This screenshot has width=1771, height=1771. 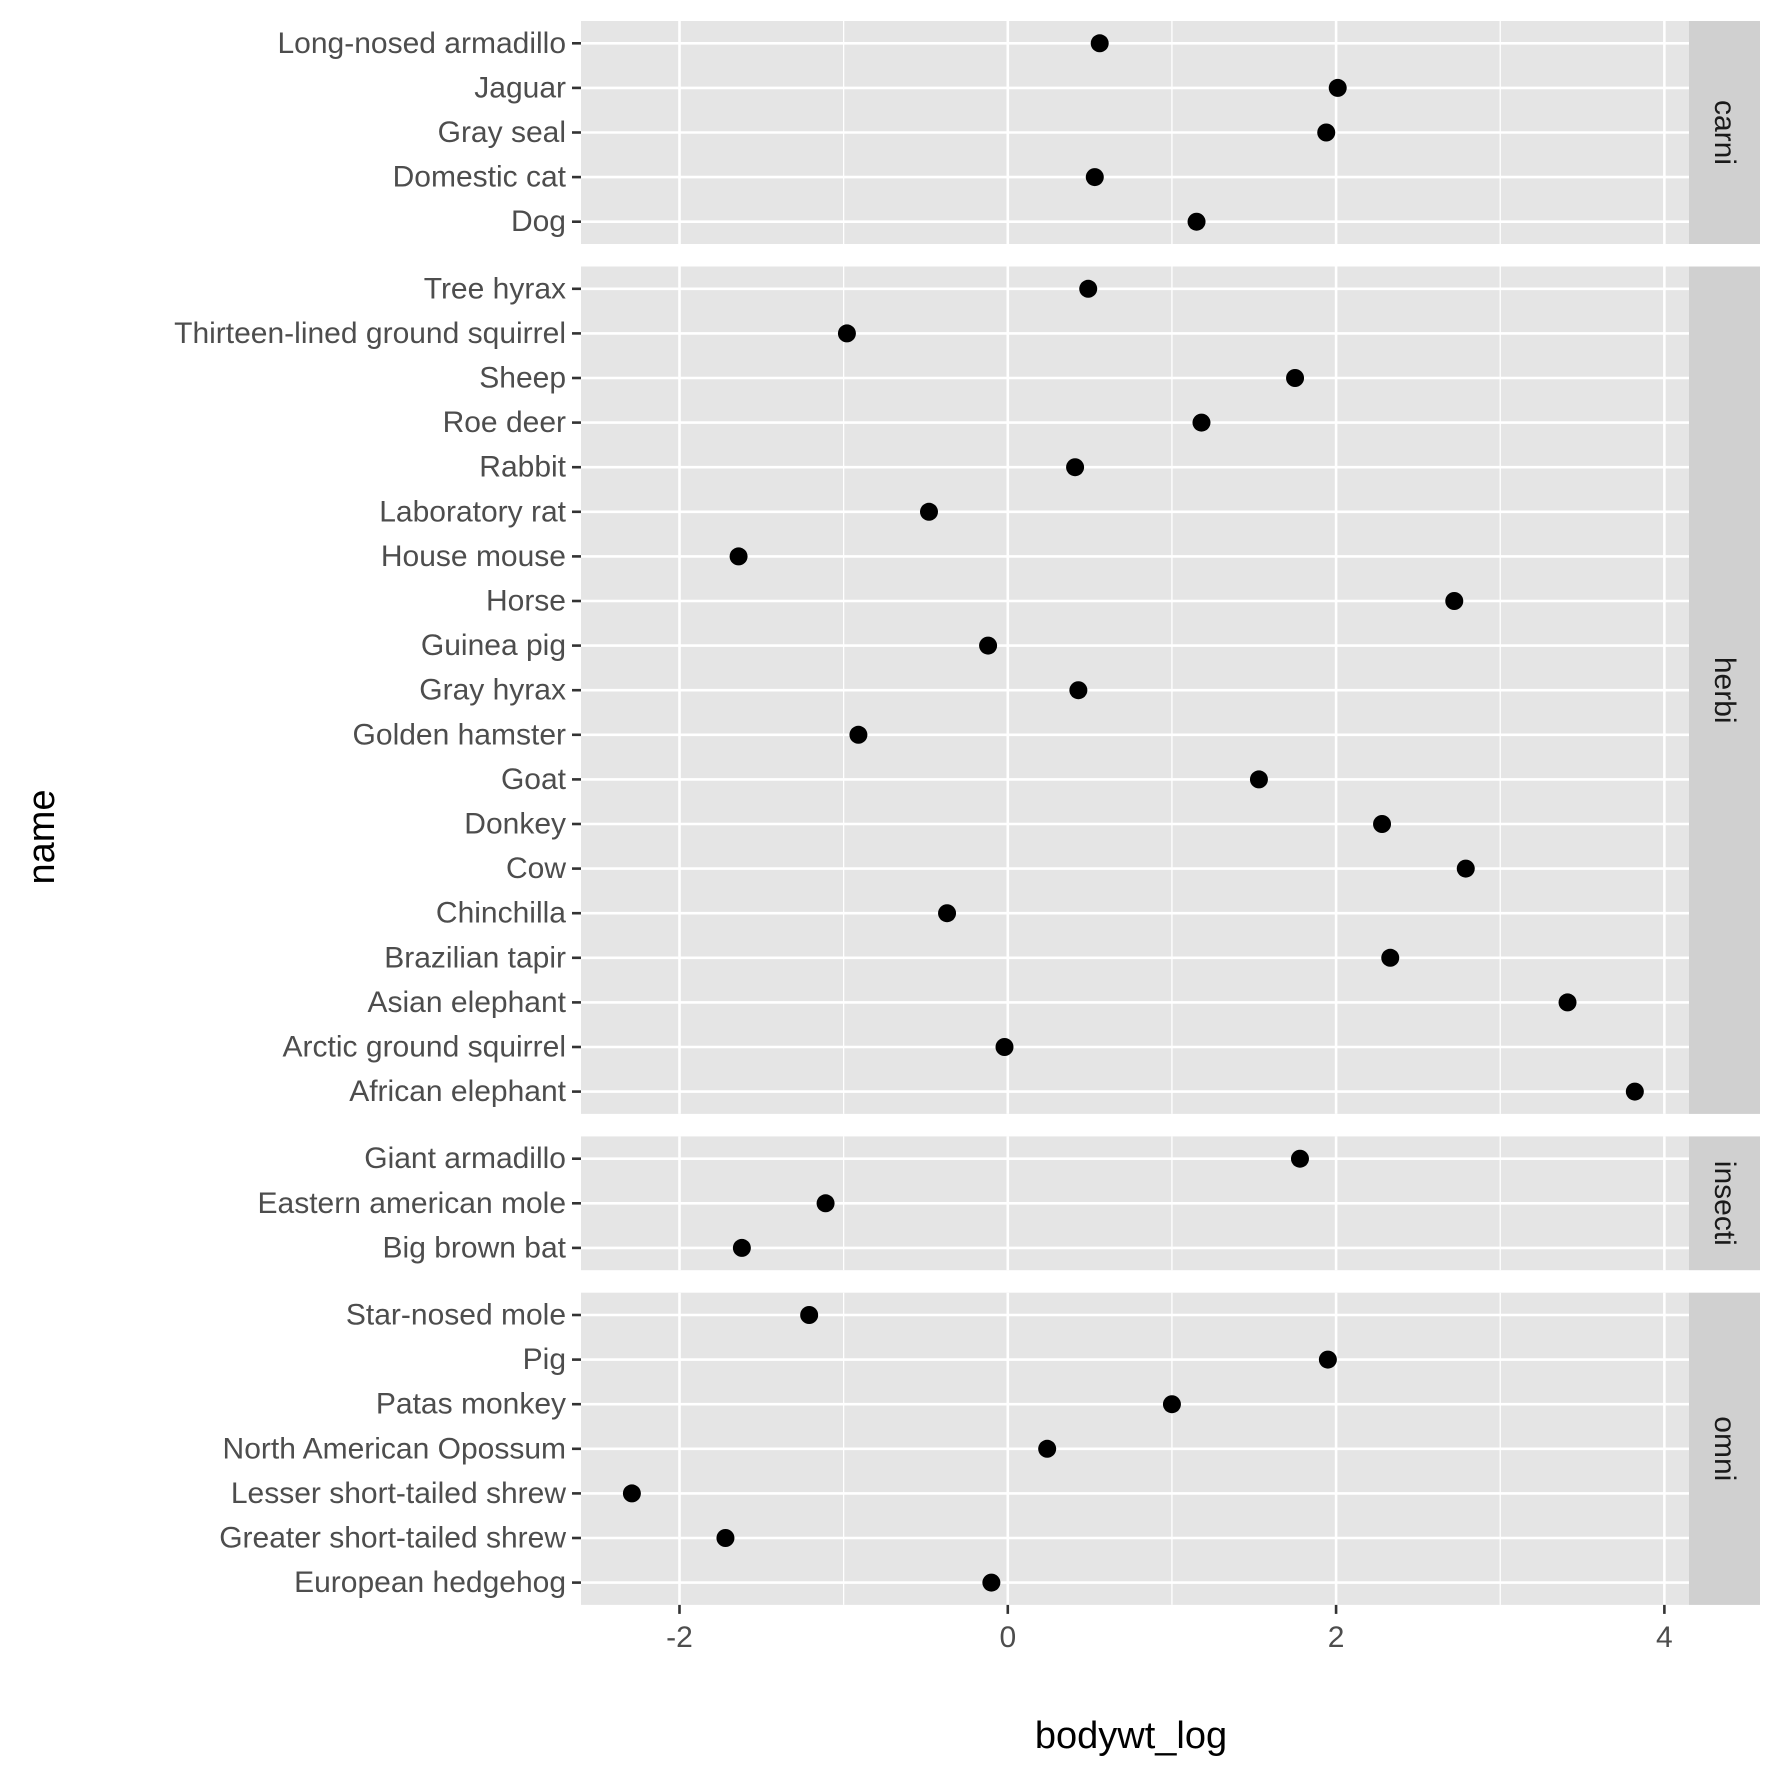 What do you see at coordinates (398, 1493) in the screenshot?
I see `y-tick-label: Lesser short-tailed shrew` at bounding box center [398, 1493].